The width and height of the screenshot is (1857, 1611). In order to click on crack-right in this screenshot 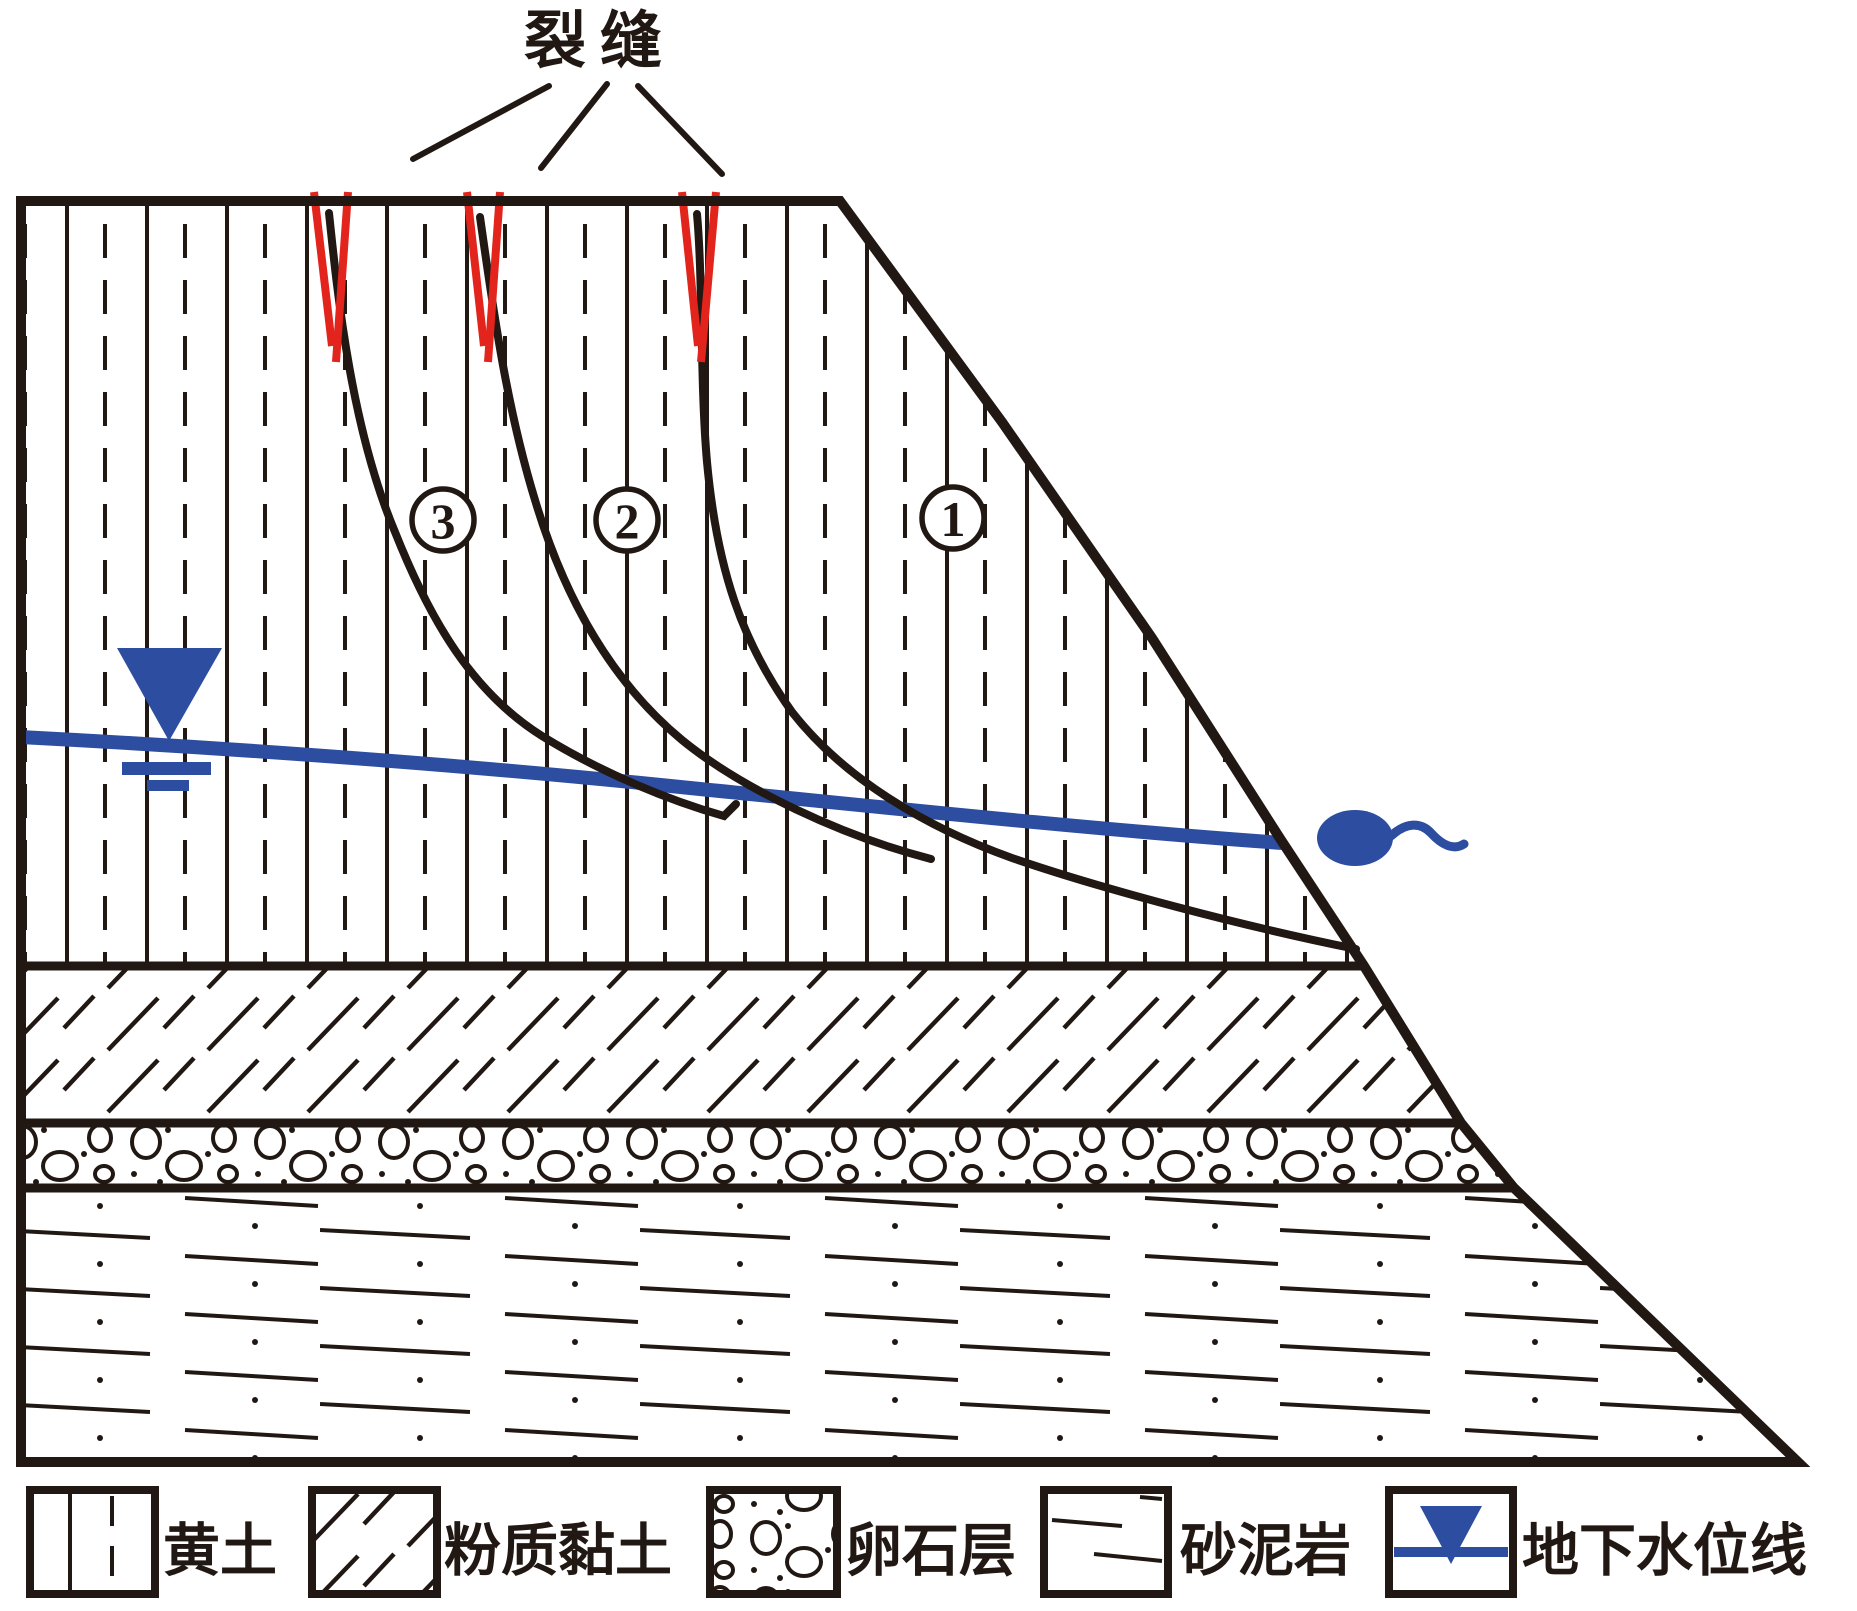, I will do `click(699, 277)`.